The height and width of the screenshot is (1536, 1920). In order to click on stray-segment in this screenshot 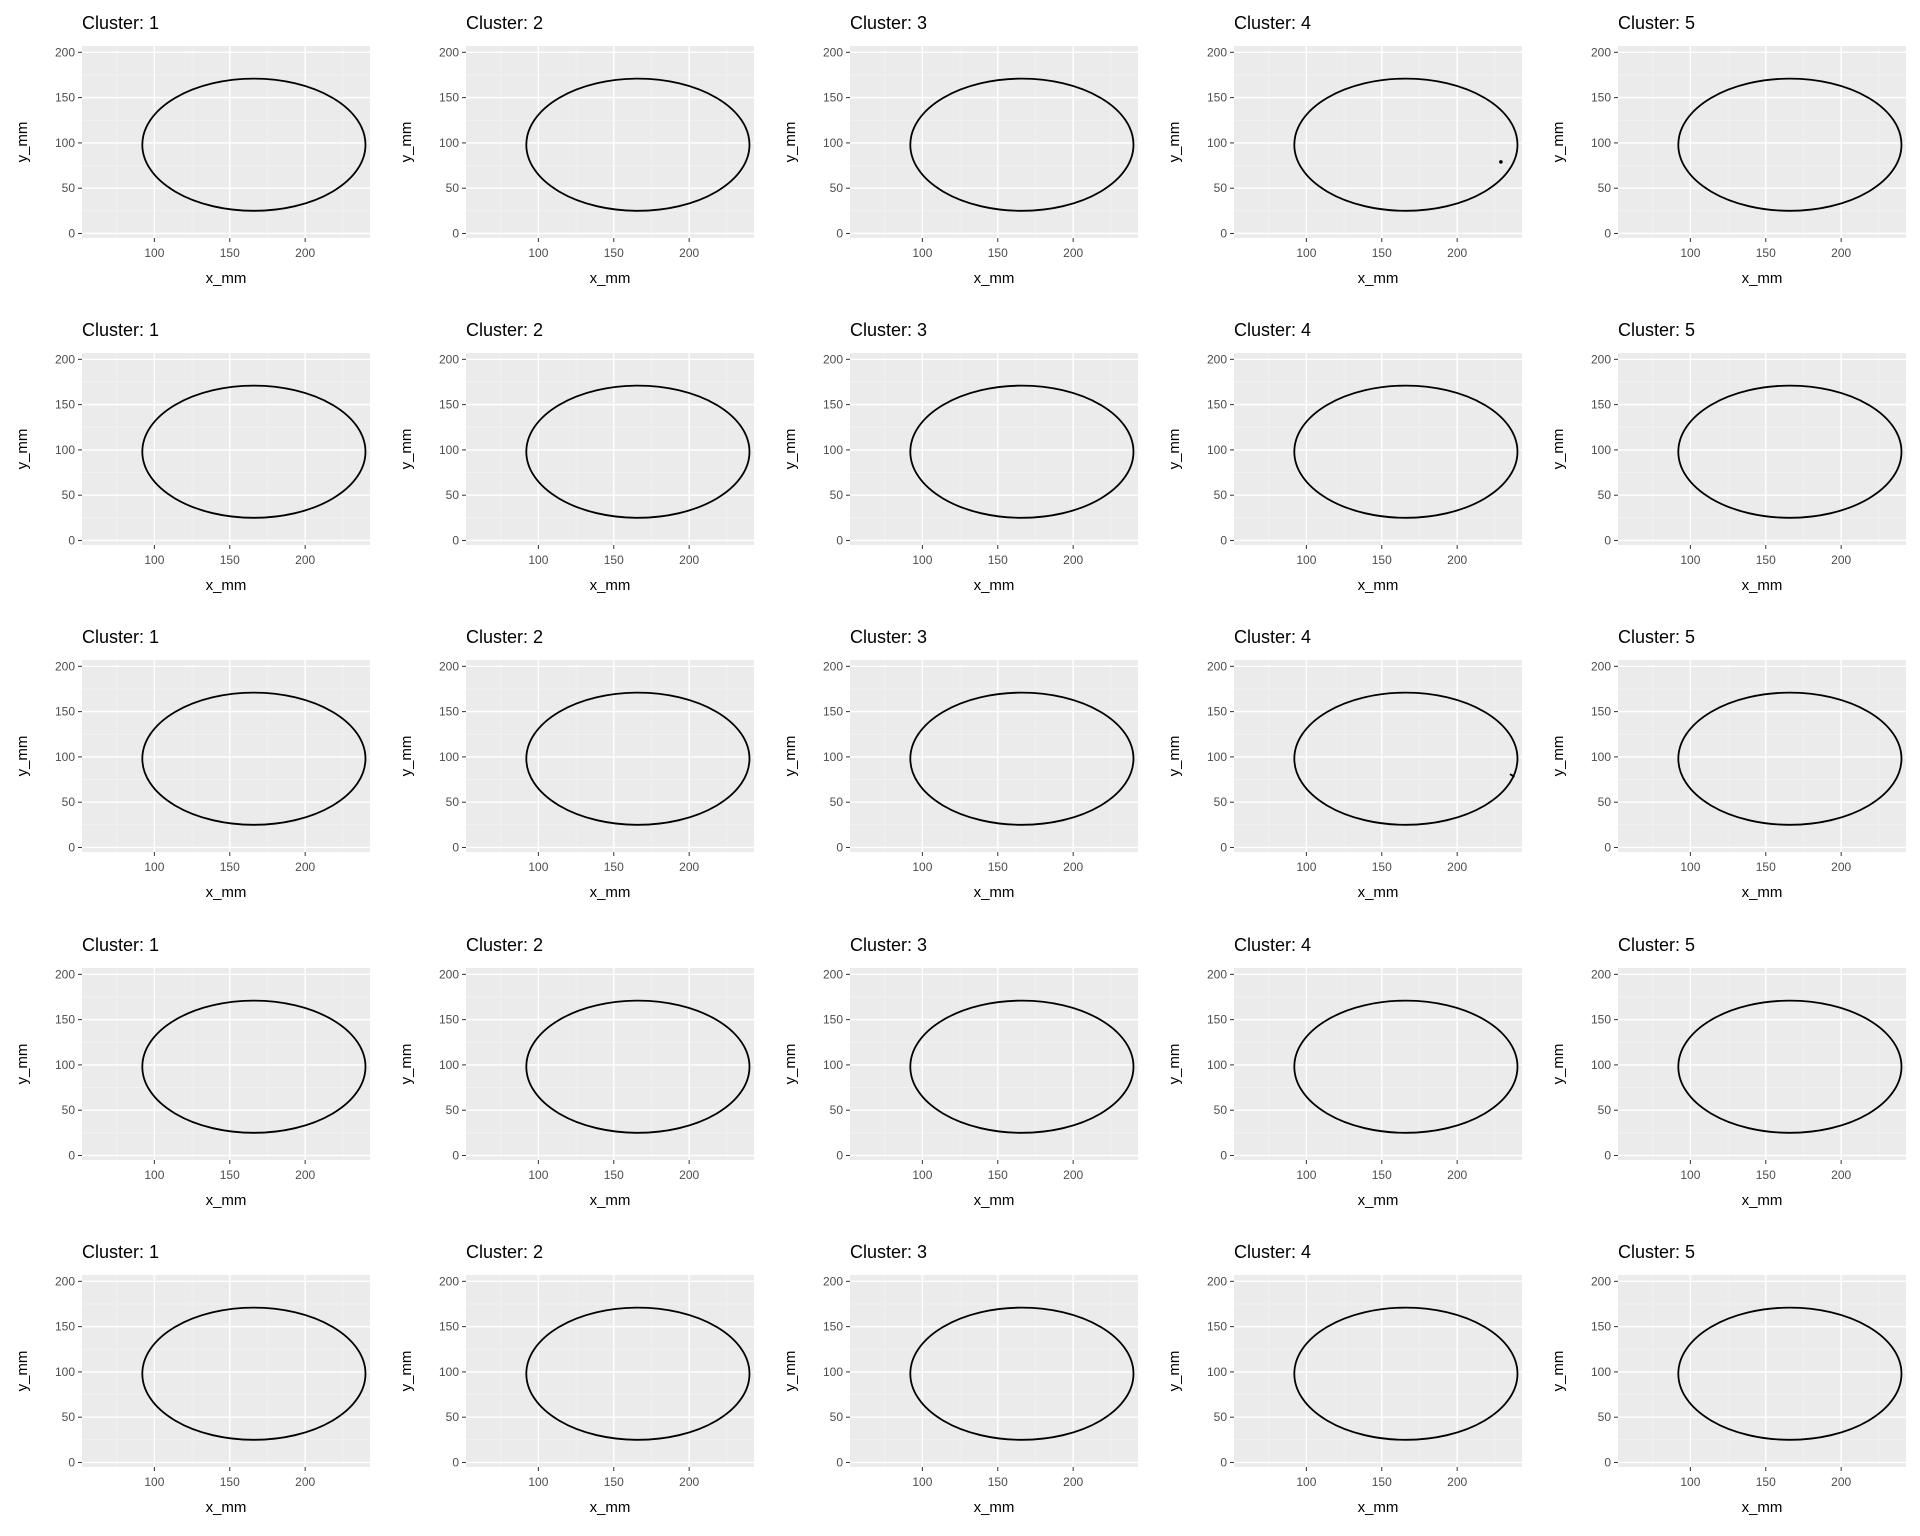, I will do `click(1512, 775)`.